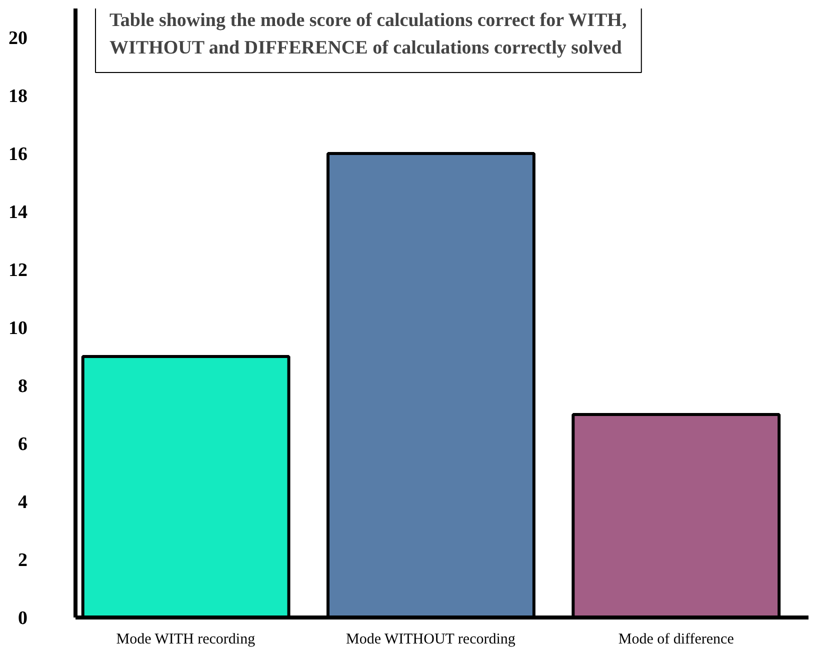 This screenshot has height=656, width=827. What do you see at coordinates (18, 38) in the screenshot?
I see `y-tick-label: 20` at bounding box center [18, 38].